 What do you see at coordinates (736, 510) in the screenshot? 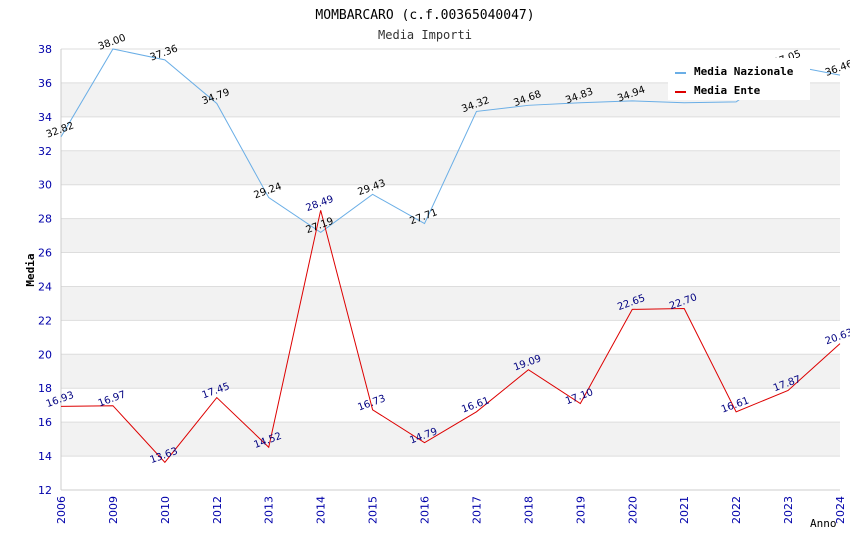
I see `x-tick-label: 2022` at bounding box center [736, 510].